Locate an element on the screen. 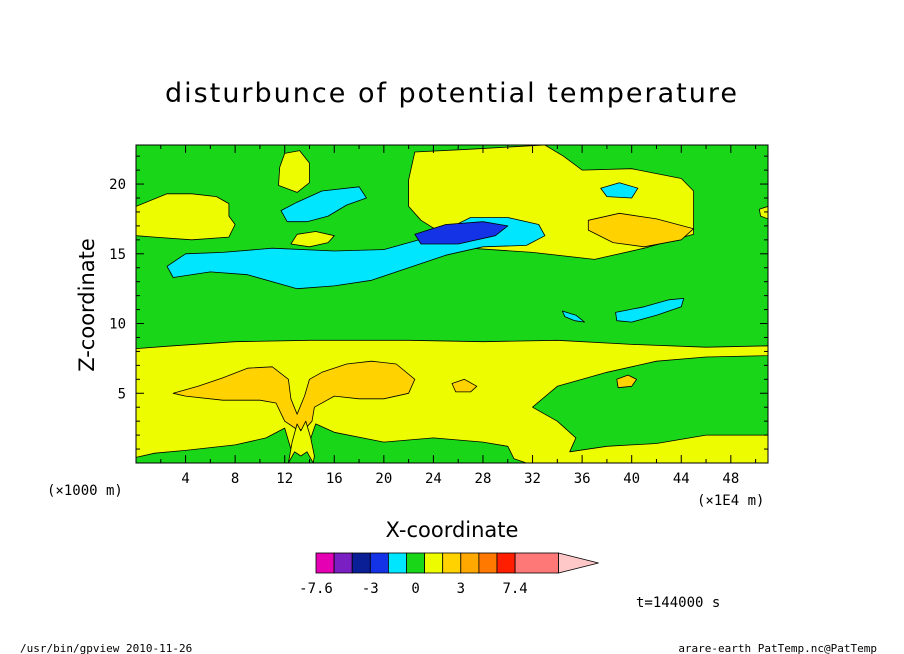 This screenshot has width=904, height=654. x-tick-label: 48 is located at coordinates (730, 479).